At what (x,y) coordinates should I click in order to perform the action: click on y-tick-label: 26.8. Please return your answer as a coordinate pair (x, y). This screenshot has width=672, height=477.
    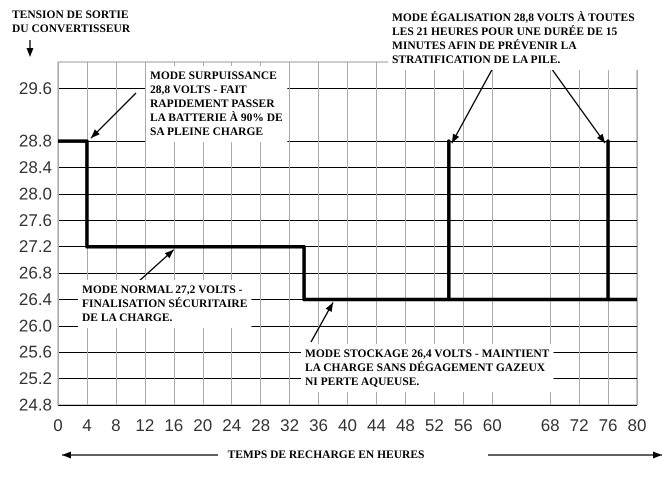
    Looking at the image, I should click on (35, 273).